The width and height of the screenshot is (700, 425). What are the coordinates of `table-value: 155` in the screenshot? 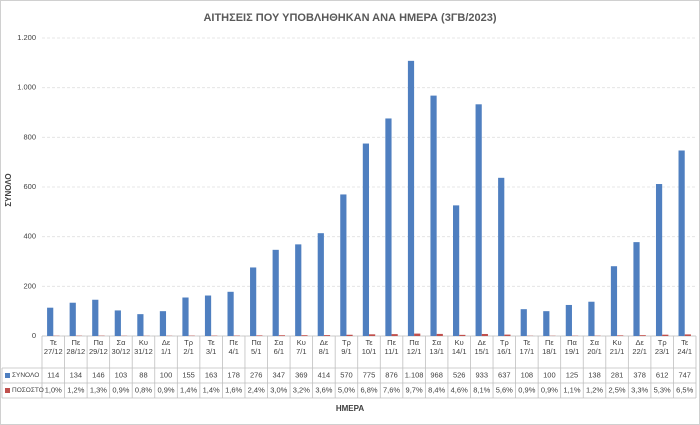 It's located at (188, 374).